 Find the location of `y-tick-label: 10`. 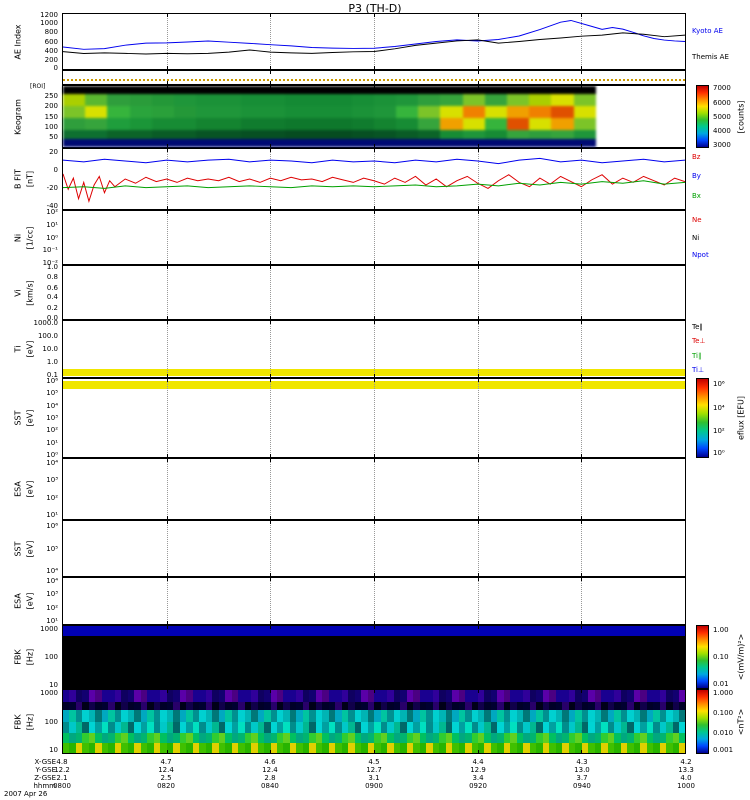

y-tick-label: 10 is located at coordinates (53, 685).